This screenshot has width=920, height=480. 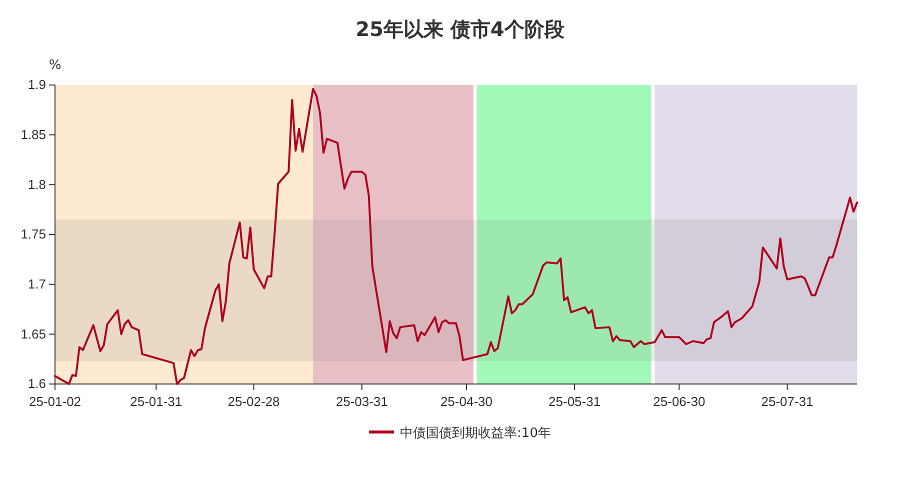 I want to click on x-tick-label: 25-01-31, so click(x=156, y=401).